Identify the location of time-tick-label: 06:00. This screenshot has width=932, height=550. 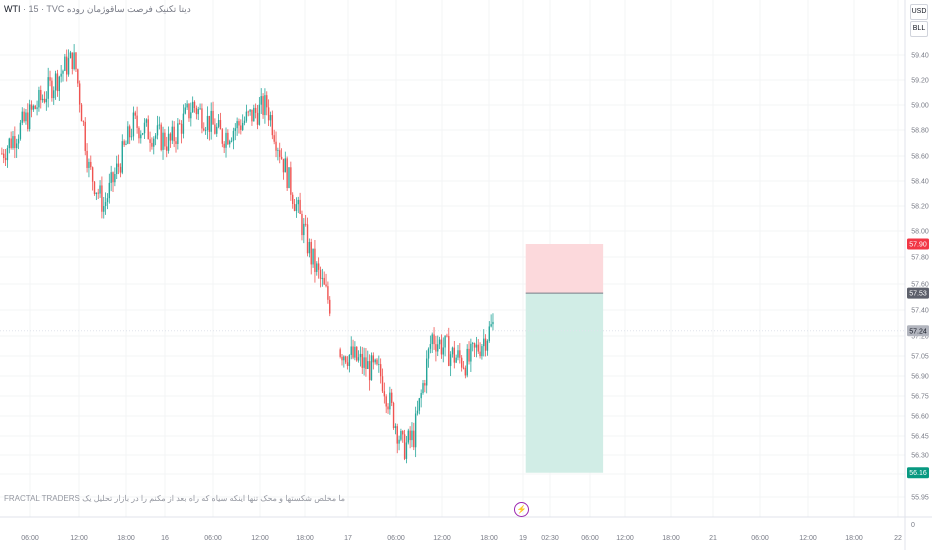
(30, 538).